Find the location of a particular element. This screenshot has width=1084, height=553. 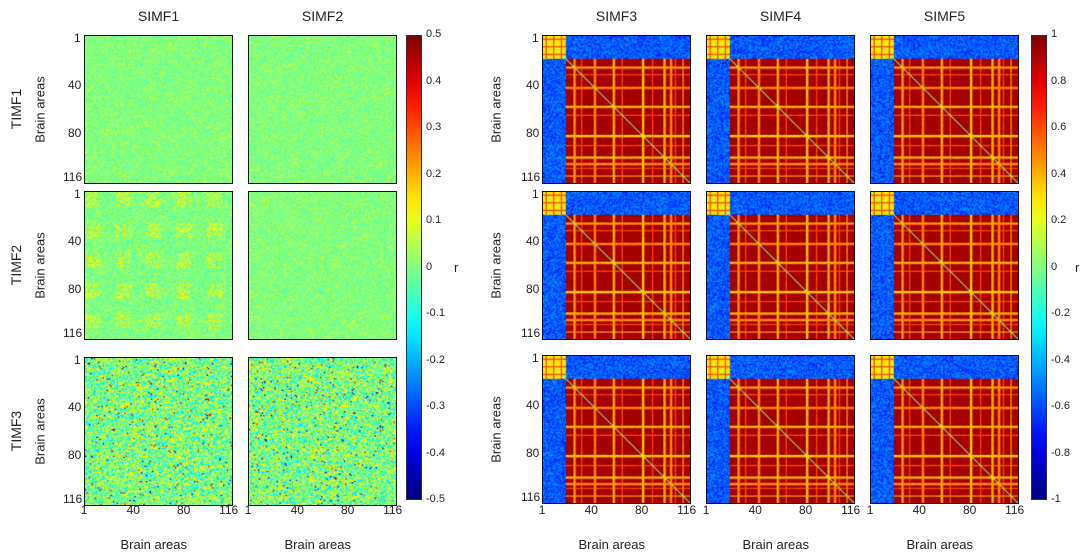

row-title-timf2: TIMF2 is located at coordinates (16, 264).